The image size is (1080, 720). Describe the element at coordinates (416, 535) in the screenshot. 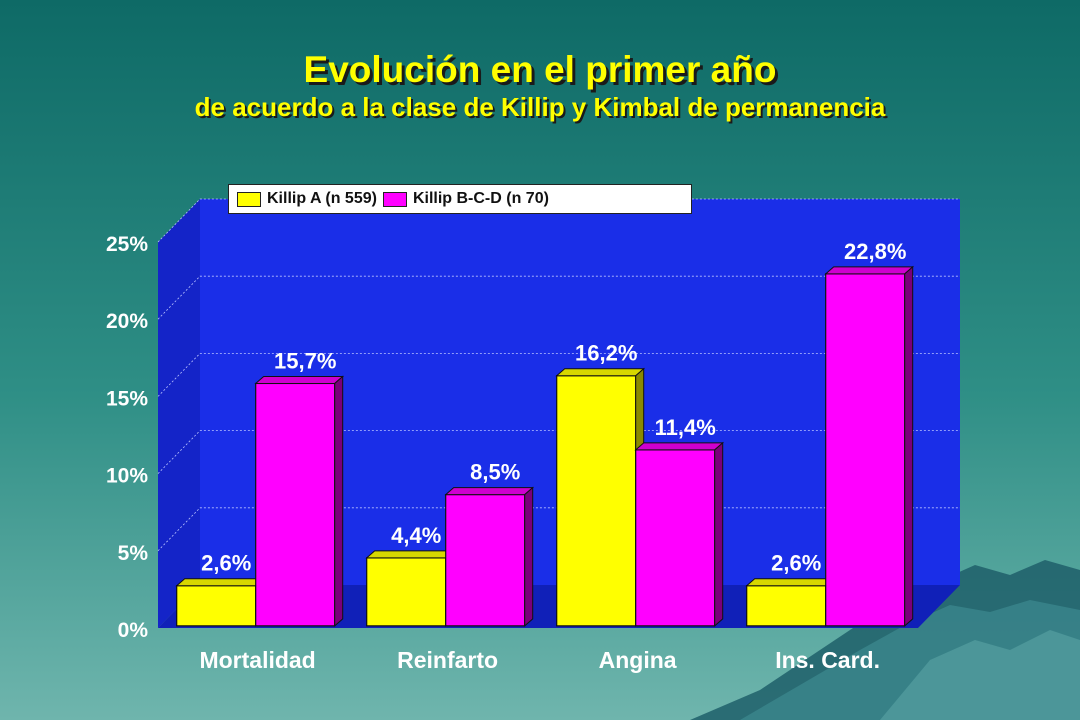

I see `data-label-series-a: 4,4%` at that location.